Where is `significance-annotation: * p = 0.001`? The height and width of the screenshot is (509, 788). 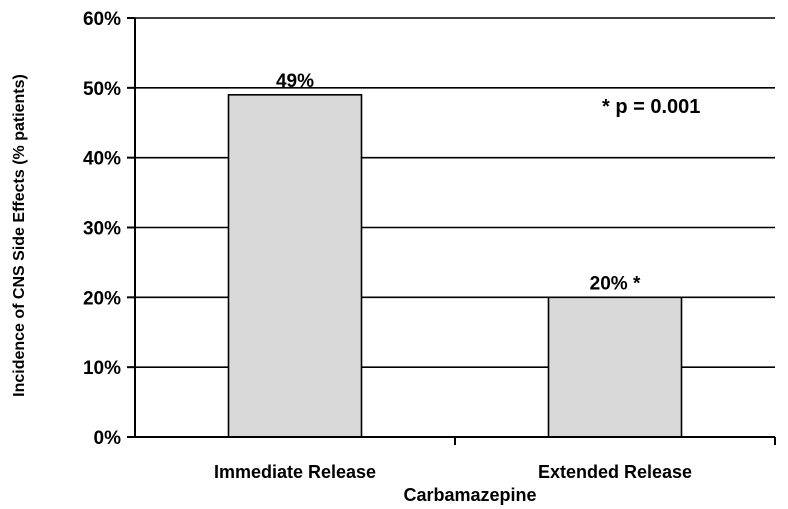 significance-annotation: * p = 0.001 is located at coordinates (651, 107).